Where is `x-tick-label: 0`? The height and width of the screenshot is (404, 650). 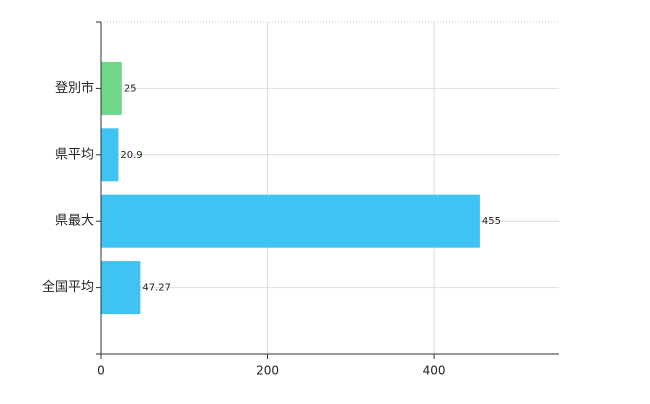 x-tick-label: 0 is located at coordinates (101, 371).